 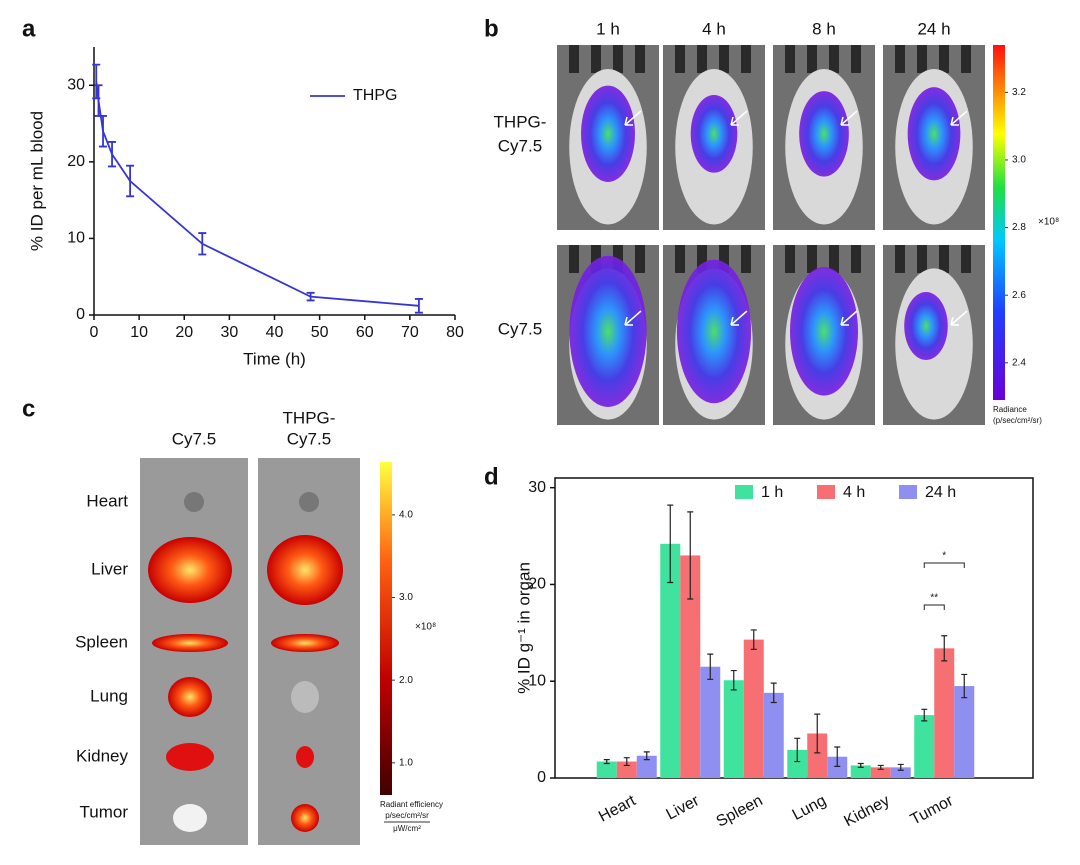 What do you see at coordinates (406, 680) in the screenshot?
I see `colorbar-tick-label: 2.0` at bounding box center [406, 680].